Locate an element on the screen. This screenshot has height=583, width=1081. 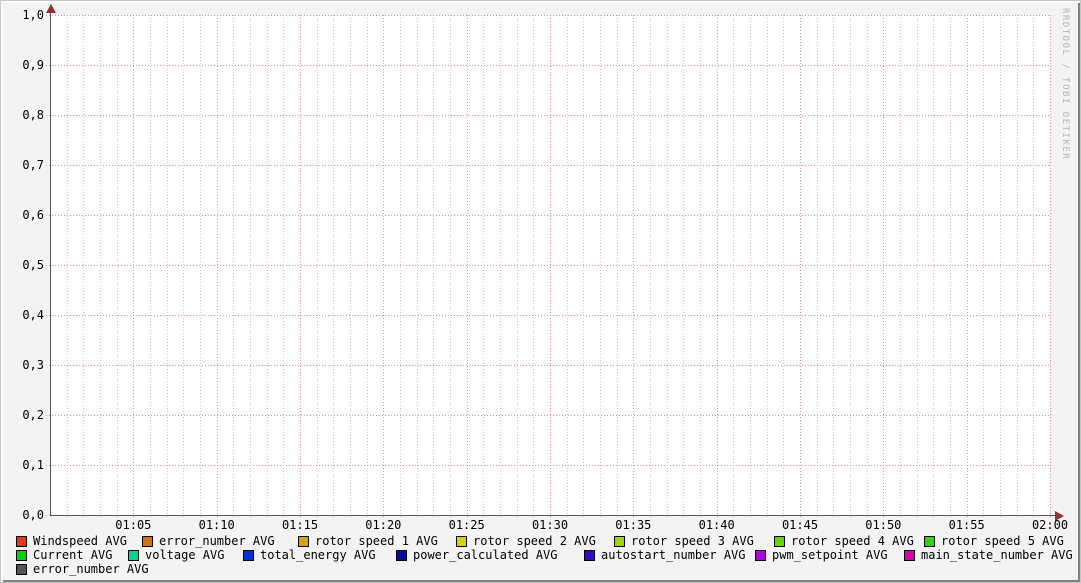
legend-item: rotor speed 1 AVG is located at coordinates (368, 541).